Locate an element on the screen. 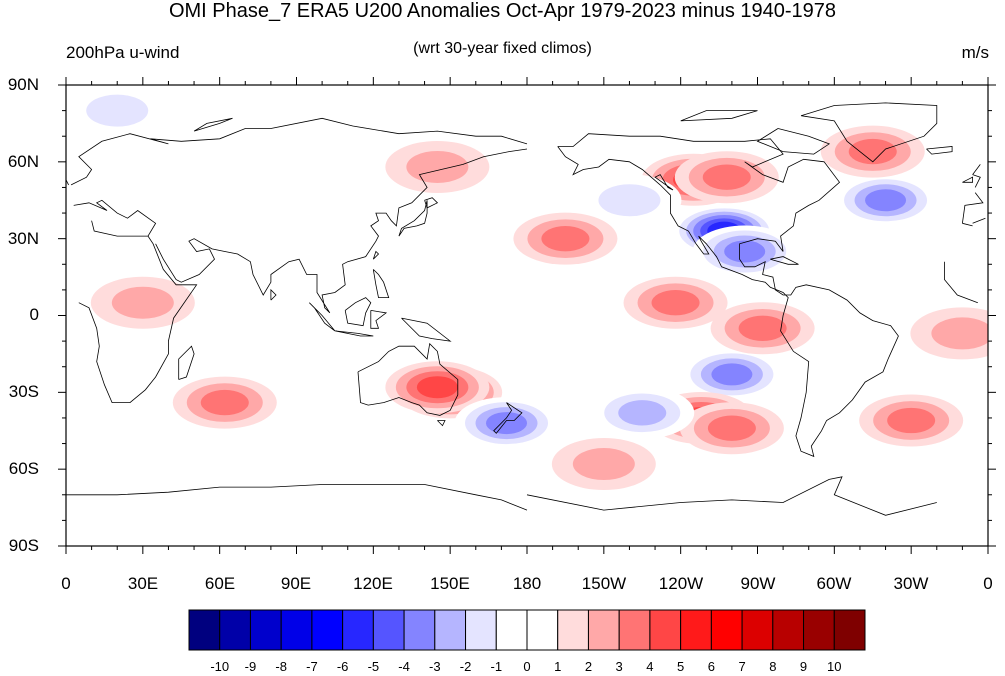  lon-label: 60E is located at coordinates (220, 583).